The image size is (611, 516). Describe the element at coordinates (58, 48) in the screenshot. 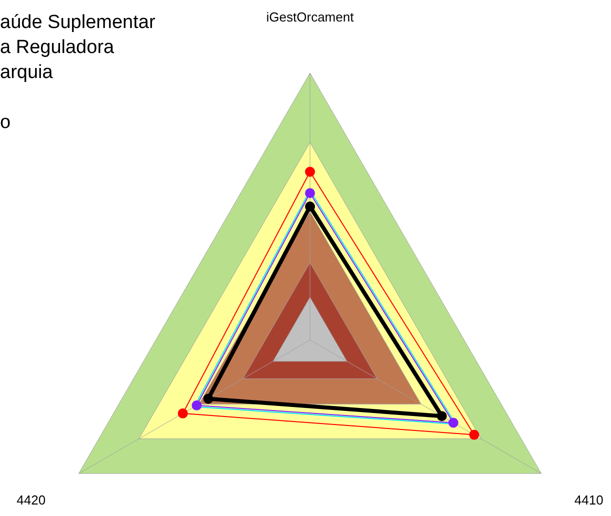

I see `text: a Reguladora` at that location.